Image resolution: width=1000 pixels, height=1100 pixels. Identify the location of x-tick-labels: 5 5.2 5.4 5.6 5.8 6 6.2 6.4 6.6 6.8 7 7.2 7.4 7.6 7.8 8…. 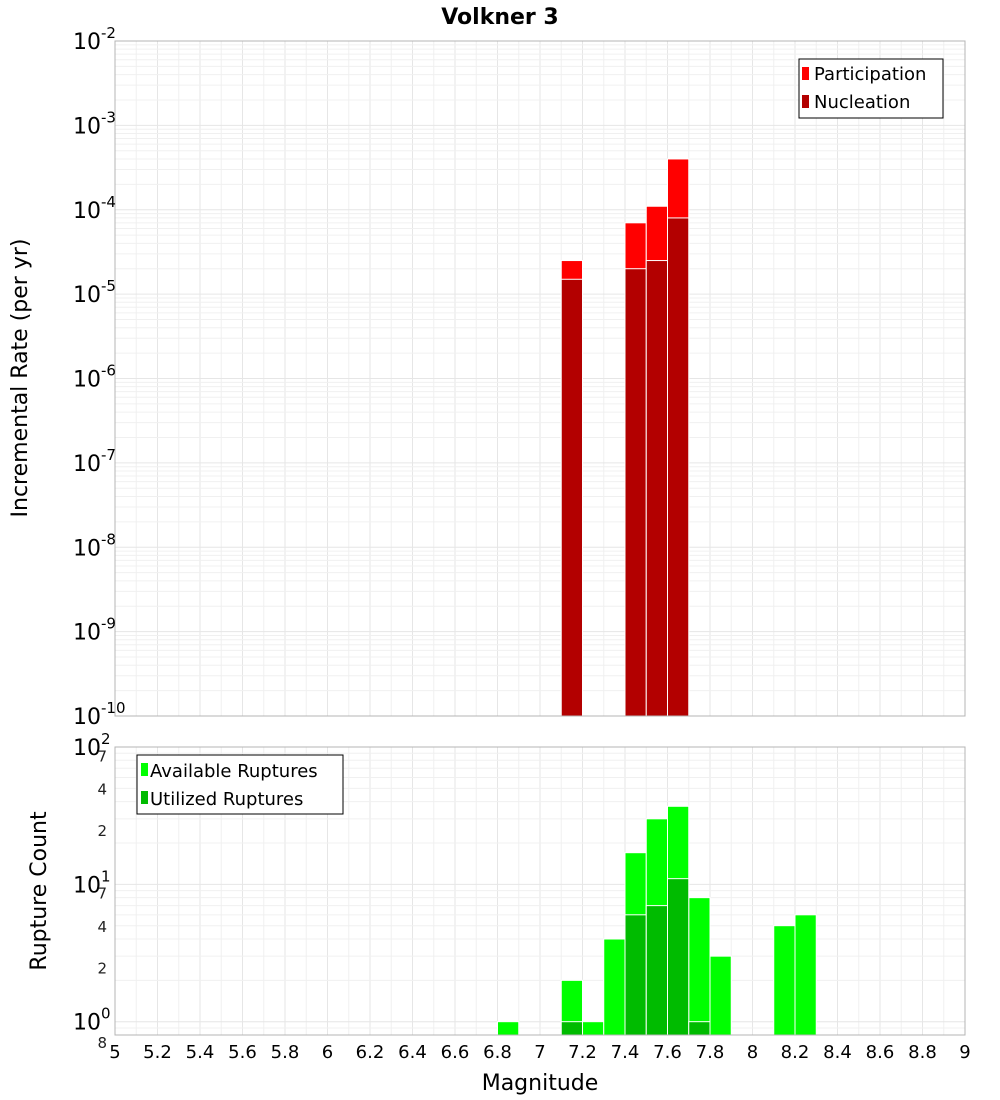
(539, 1052).